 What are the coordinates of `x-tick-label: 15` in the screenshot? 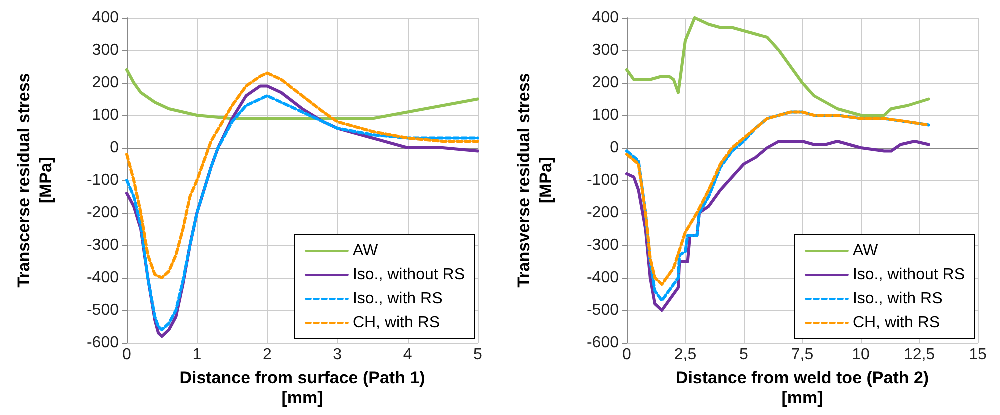 It's located at (978, 355).